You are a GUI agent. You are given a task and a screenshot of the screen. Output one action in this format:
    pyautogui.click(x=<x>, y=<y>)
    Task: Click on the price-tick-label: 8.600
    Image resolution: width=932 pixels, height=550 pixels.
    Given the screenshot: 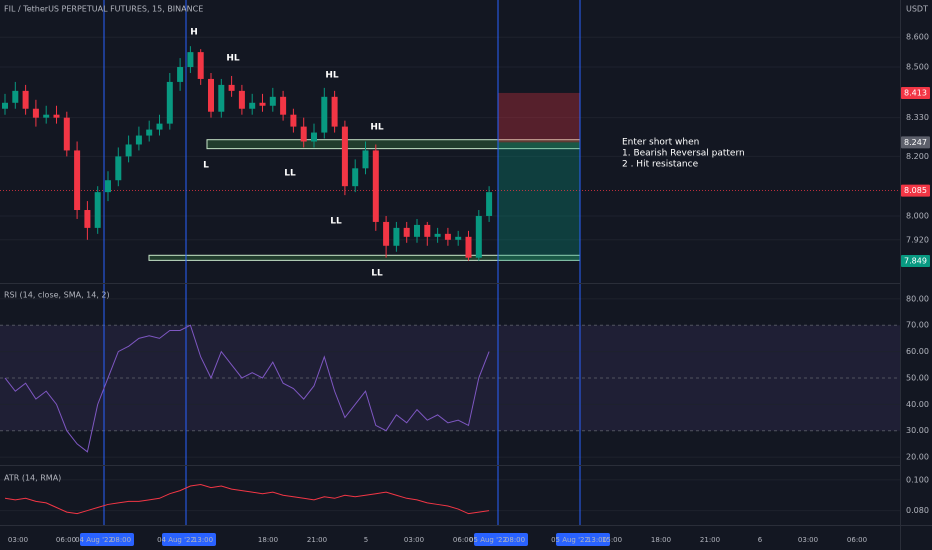 What is the action you would take?
    pyautogui.click(x=917, y=37)
    